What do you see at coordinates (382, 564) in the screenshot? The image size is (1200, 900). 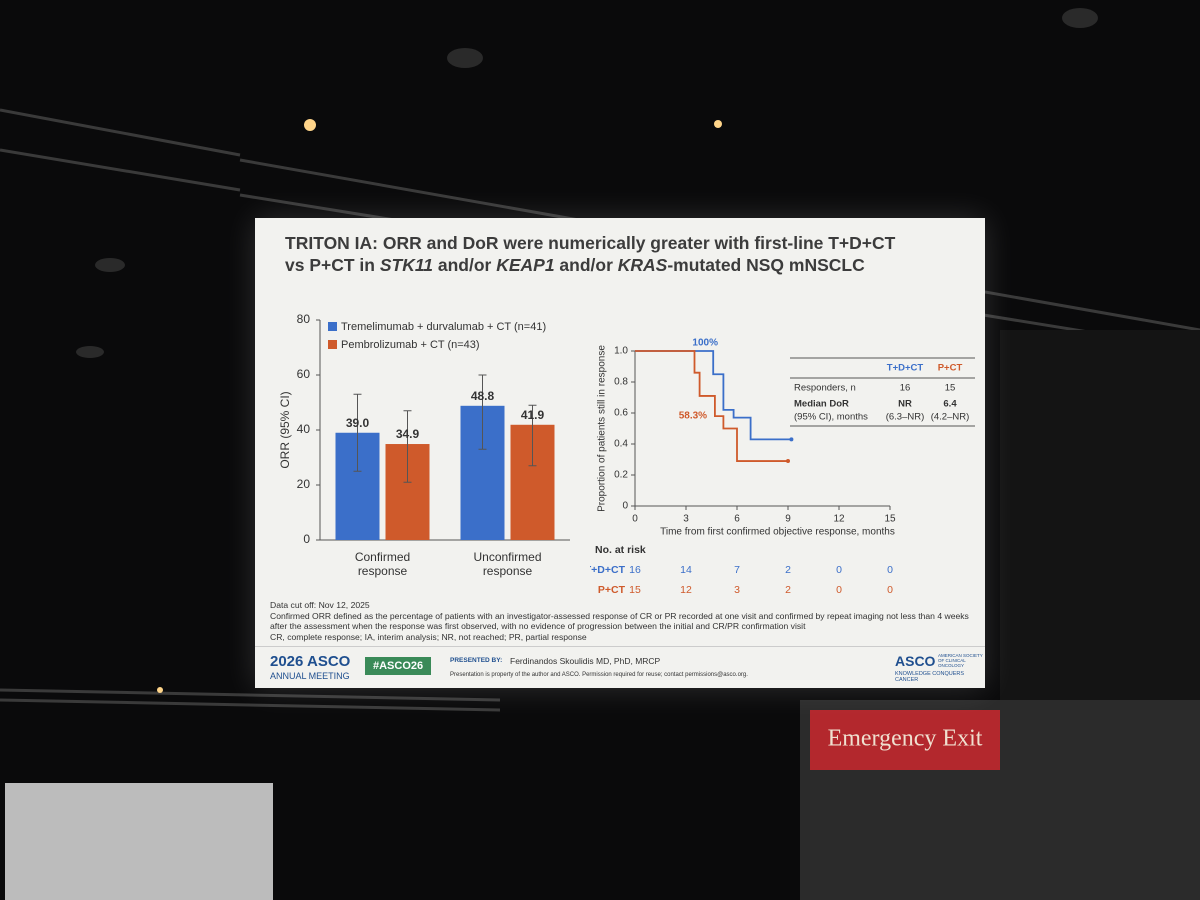 I see `x-tick-label: Confirmed response` at bounding box center [382, 564].